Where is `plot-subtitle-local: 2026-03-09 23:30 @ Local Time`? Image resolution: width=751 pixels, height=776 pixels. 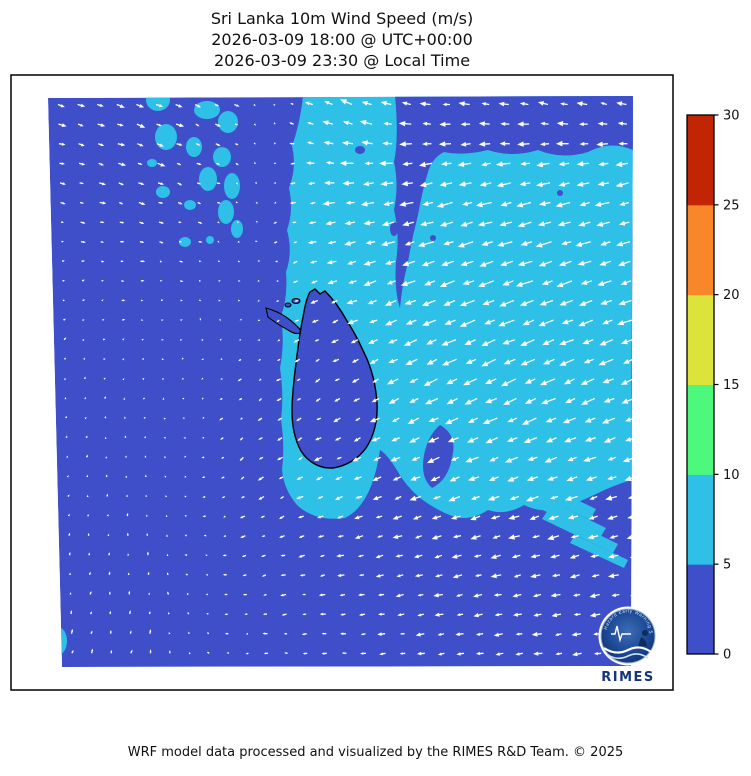
plot-subtitle-local: 2026-03-09 23:30 @ Local Time is located at coordinates (342, 60).